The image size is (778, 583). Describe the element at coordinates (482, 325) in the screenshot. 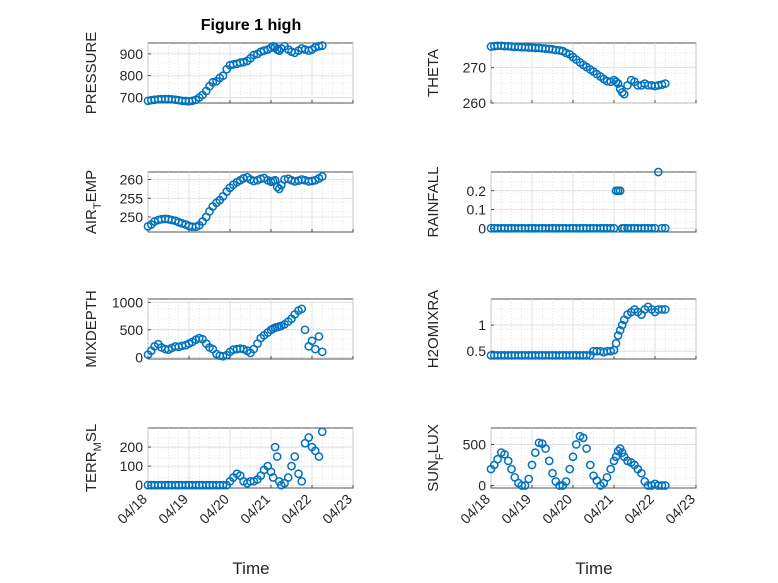

I see `y-tick-label: 1` at that location.